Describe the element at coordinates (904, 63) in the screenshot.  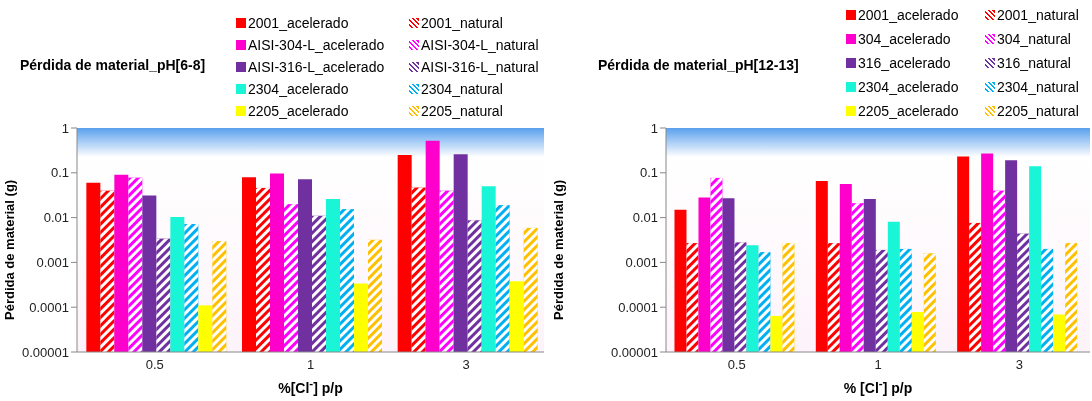
I see `legend-label: 316_acelerado` at that location.